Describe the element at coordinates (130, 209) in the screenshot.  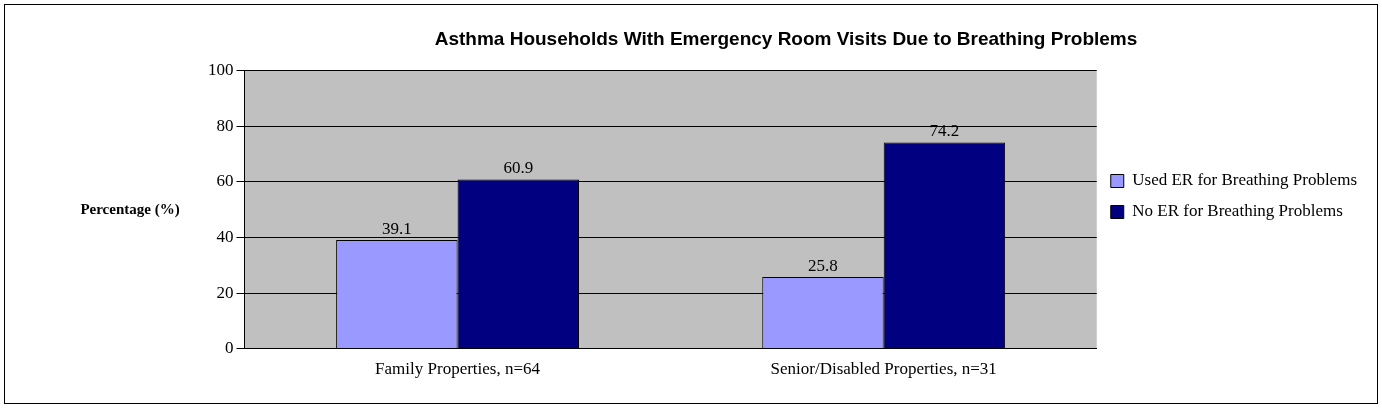
I see `y-axis-title: Percentage (%)` at that location.